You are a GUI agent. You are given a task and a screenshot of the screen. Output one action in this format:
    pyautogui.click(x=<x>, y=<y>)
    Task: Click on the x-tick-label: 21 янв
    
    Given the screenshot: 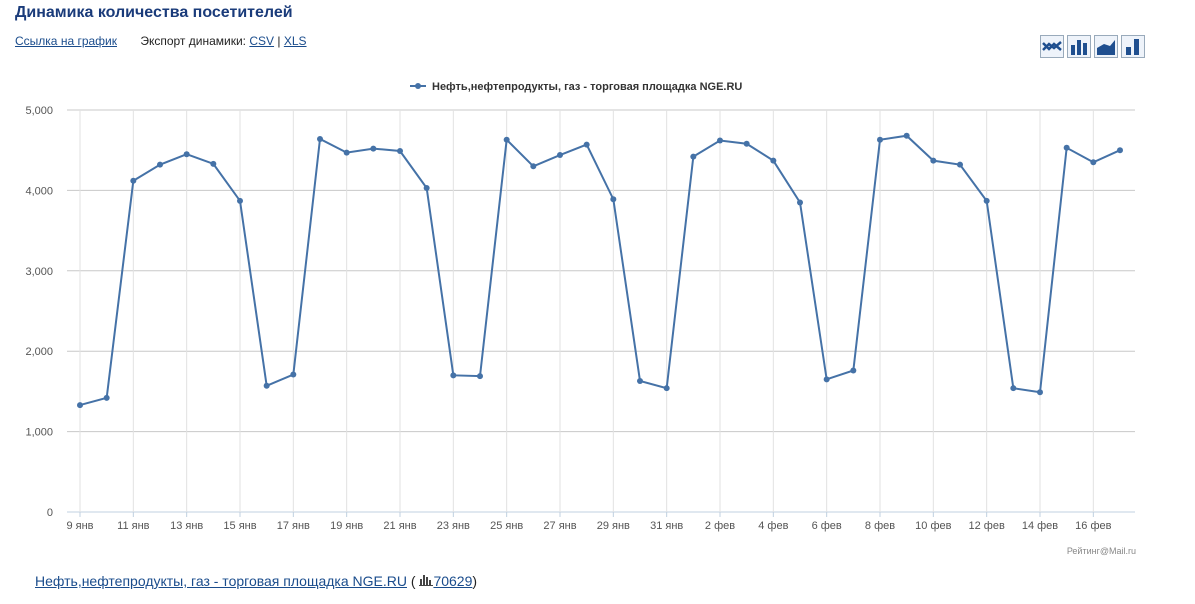 What is the action you would take?
    pyautogui.click(x=399, y=526)
    